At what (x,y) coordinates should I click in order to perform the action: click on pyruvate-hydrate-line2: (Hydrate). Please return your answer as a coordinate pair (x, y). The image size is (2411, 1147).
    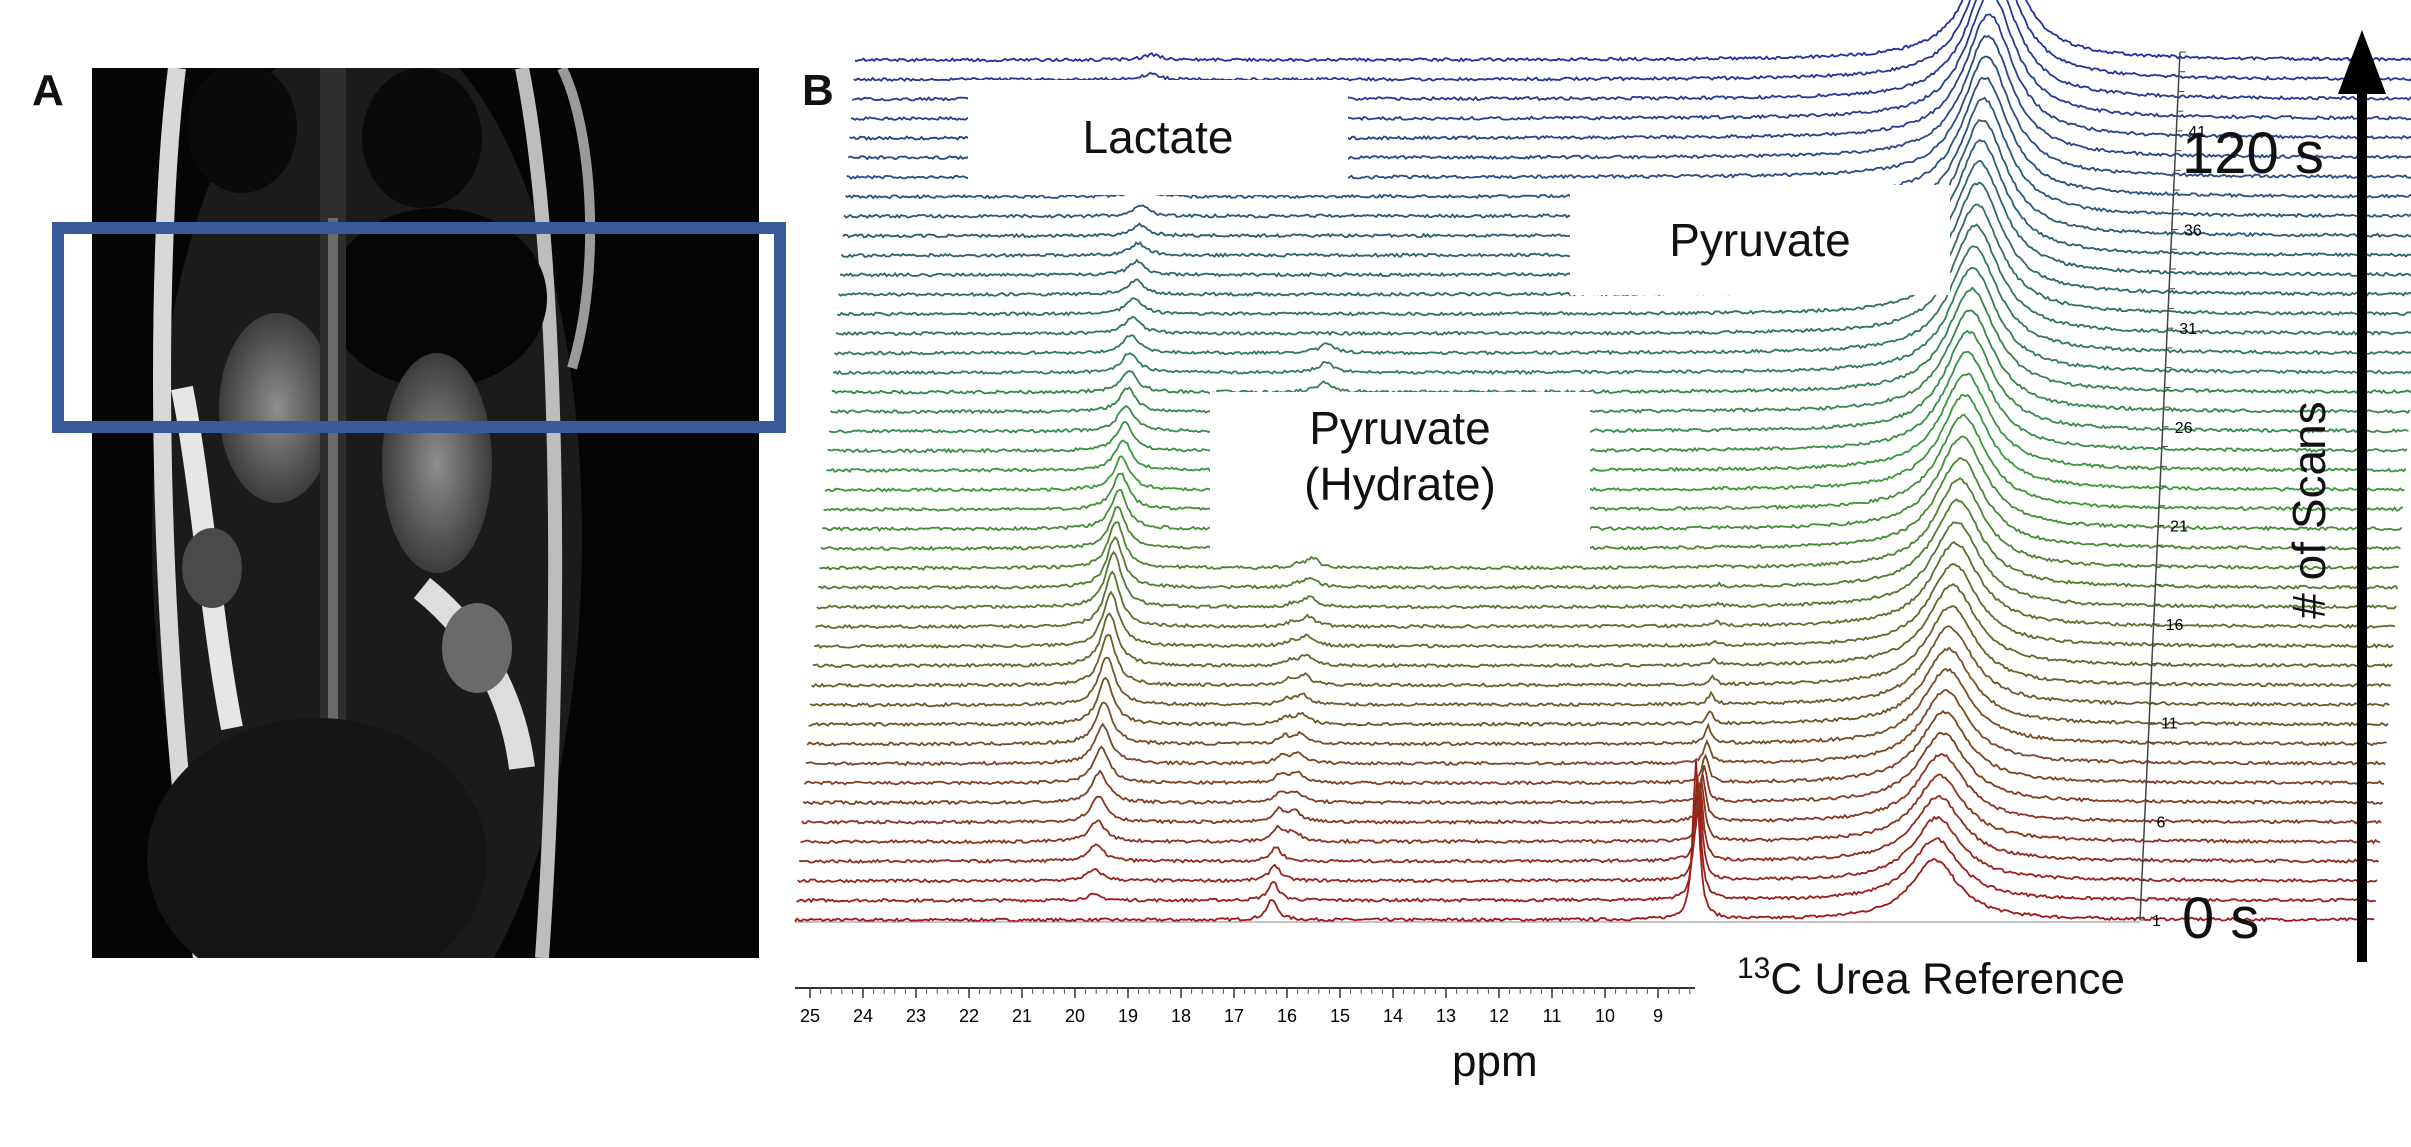
    Looking at the image, I should click on (1400, 484).